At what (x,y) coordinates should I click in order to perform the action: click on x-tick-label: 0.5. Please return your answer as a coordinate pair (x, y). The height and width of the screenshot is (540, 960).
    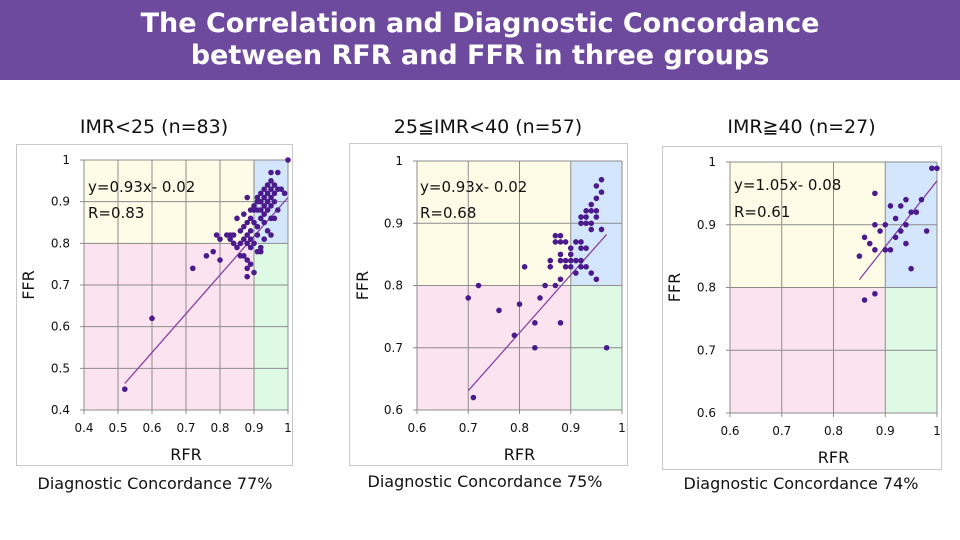
    Looking at the image, I should click on (117, 428).